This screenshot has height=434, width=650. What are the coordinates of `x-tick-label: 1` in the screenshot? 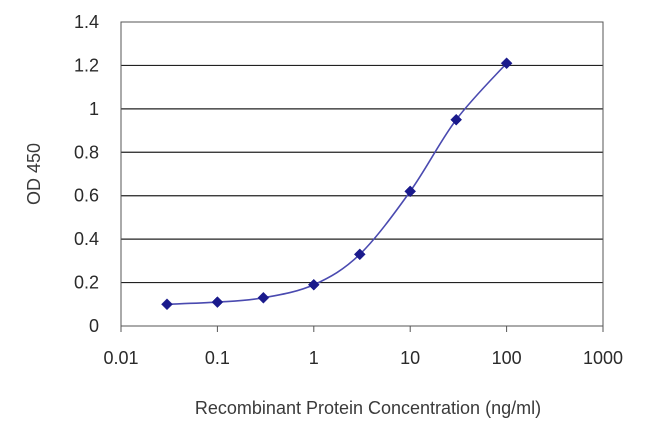 It's located at (314, 358).